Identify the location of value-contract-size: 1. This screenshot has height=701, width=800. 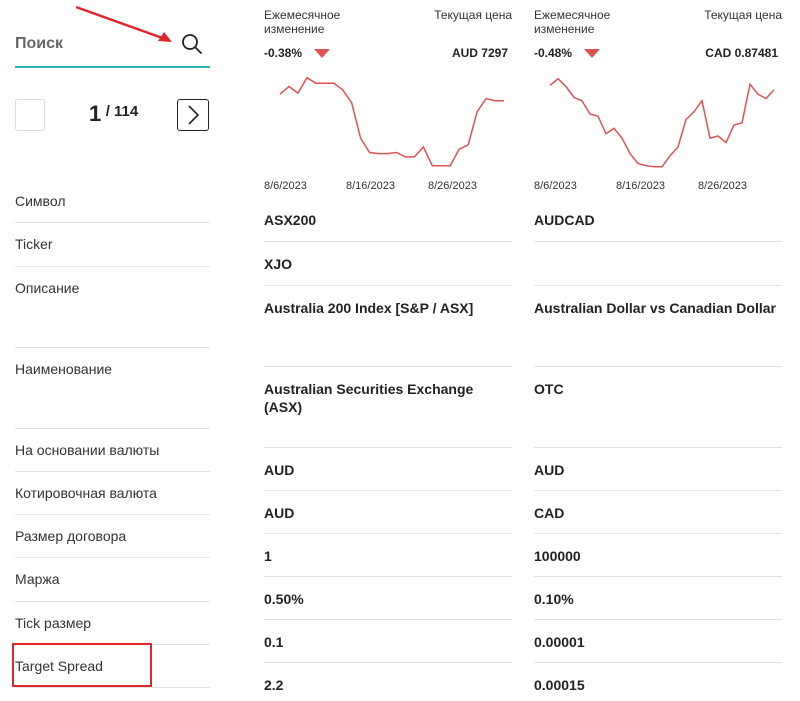
(388, 555).